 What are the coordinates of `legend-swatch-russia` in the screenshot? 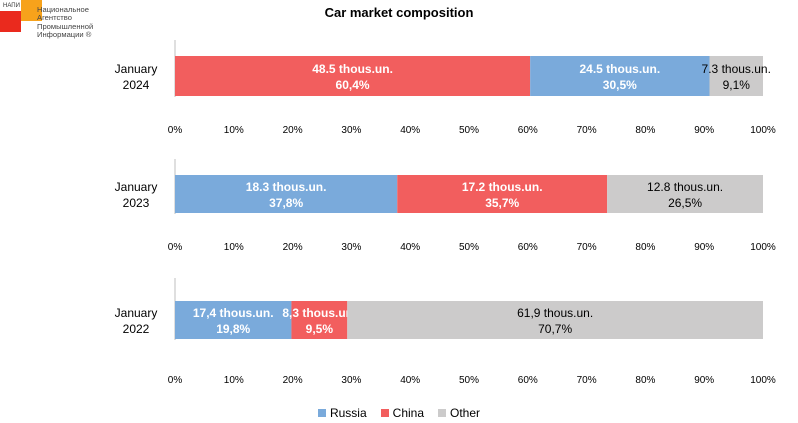 It's located at (321, 413).